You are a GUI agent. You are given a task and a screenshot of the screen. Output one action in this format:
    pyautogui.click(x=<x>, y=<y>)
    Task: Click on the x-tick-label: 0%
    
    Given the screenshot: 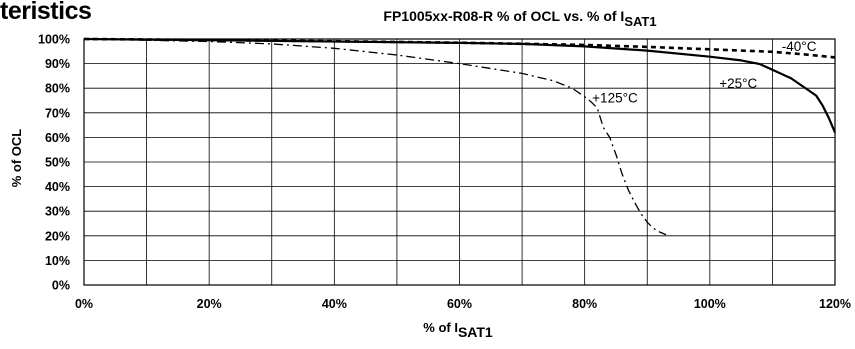 What is the action you would take?
    pyautogui.click(x=84, y=304)
    